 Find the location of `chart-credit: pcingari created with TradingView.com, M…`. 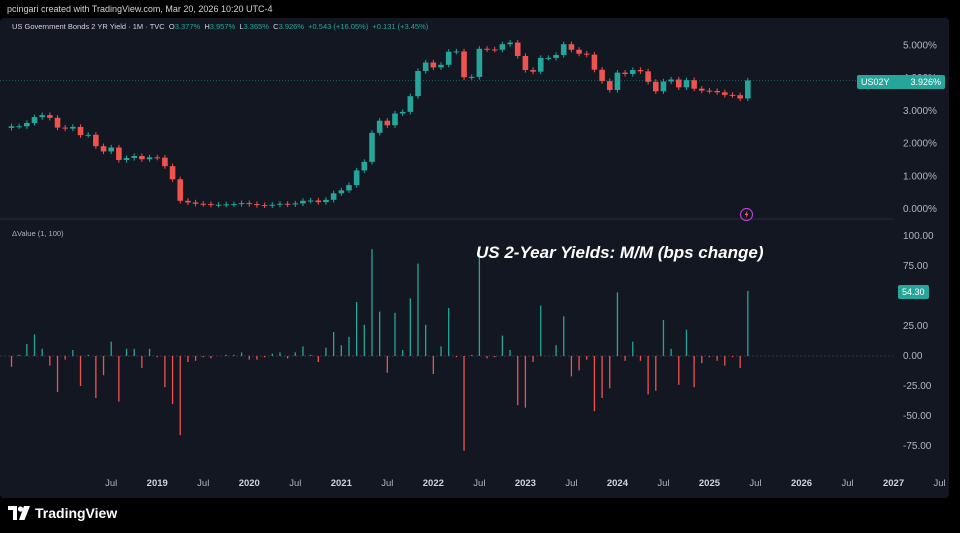

chart-credit: pcingari created with TradingView.com, M… is located at coordinates (140, 9).